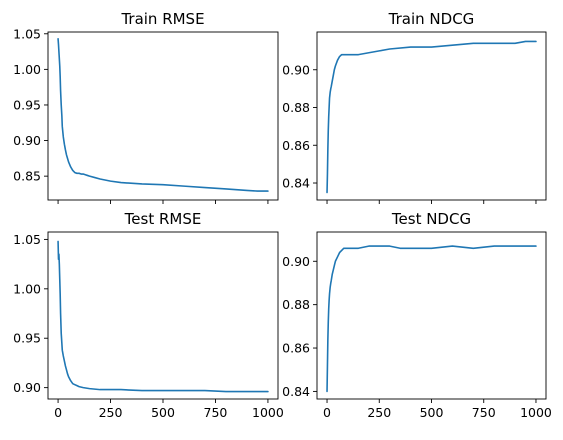 Image resolution: width=563 pixels, height=440 pixels. What do you see at coordinates (431, 219) in the screenshot?
I see `chart-title: Test NDCG` at bounding box center [431, 219].